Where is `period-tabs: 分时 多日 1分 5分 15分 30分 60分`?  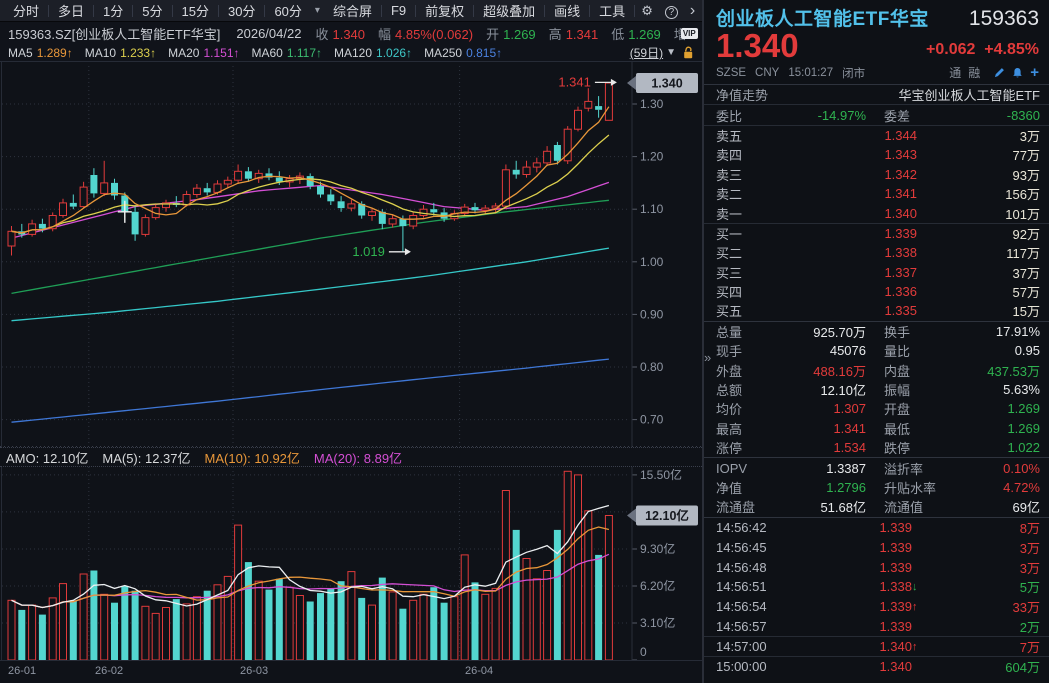 period-tabs: 分时 多日 1分 5分 15分 30分 60分 is located at coordinates (157, 10).